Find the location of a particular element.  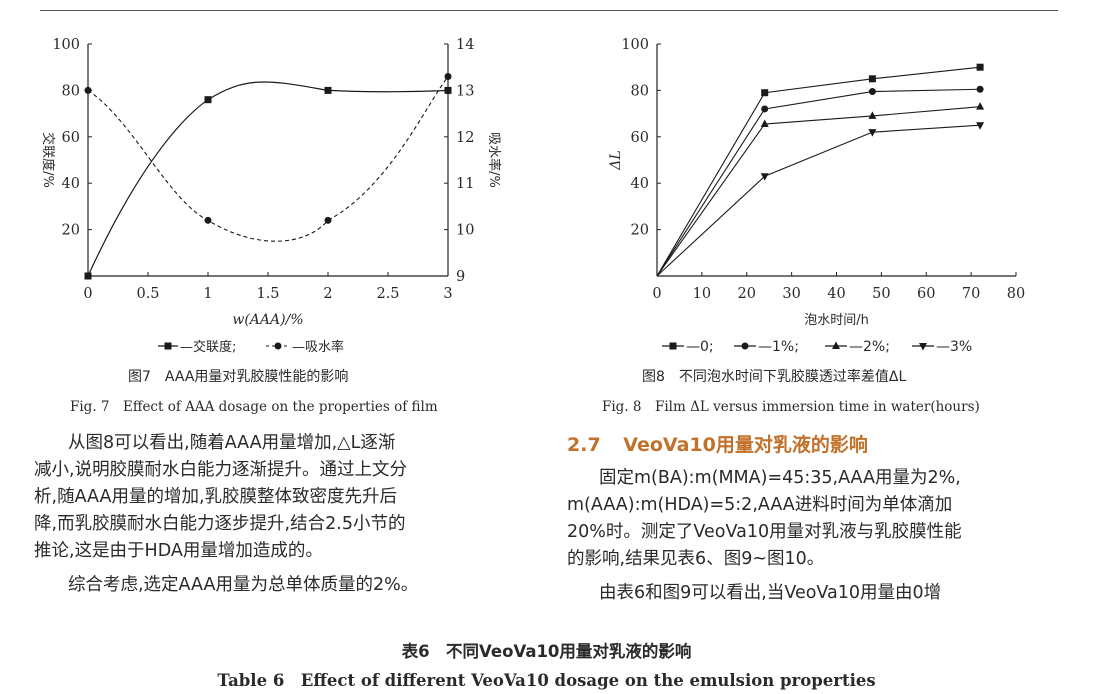

fig8-y-tick-label: 20 is located at coordinates (640, 231).